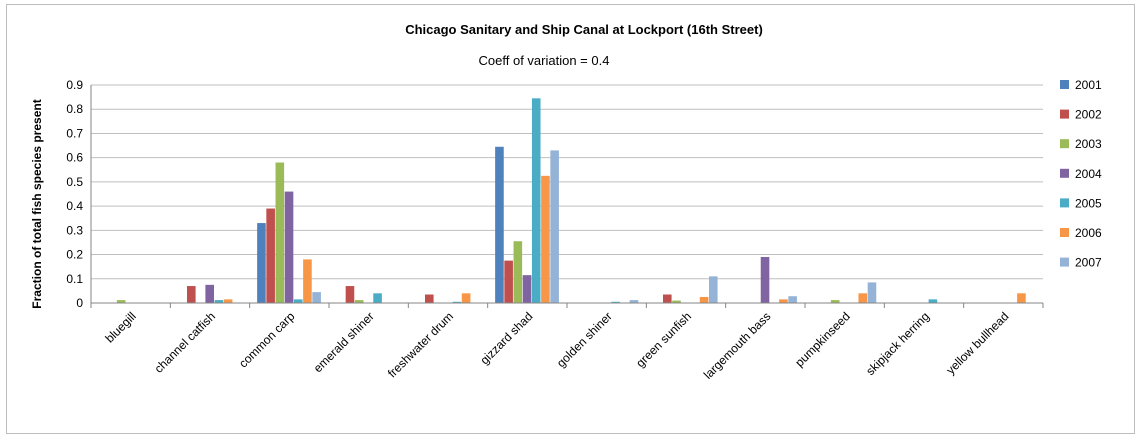 Image resolution: width=1141 pixels, height=438 pixels. What do you see at coordinates (74, 255) in the screenshot?
I see `y-tick-label: 0.2` at bounding box center [74, 255].